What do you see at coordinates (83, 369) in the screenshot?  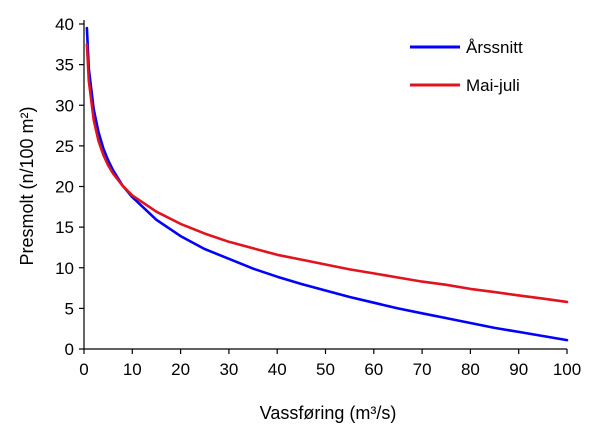 I see `x-tick-label: 0` at bounding box center [83, 369].